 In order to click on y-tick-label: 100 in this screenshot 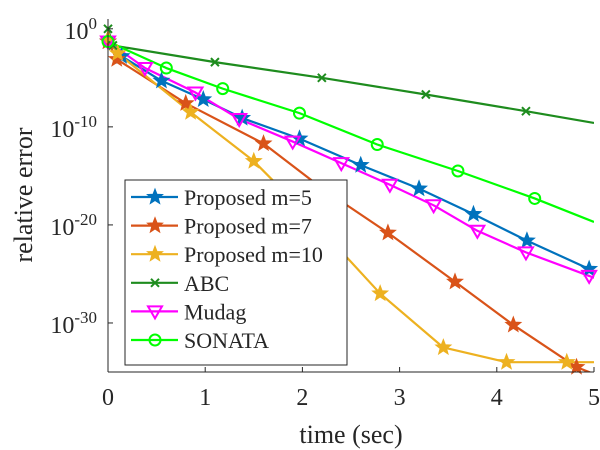, I will do `click(81, 29)`.